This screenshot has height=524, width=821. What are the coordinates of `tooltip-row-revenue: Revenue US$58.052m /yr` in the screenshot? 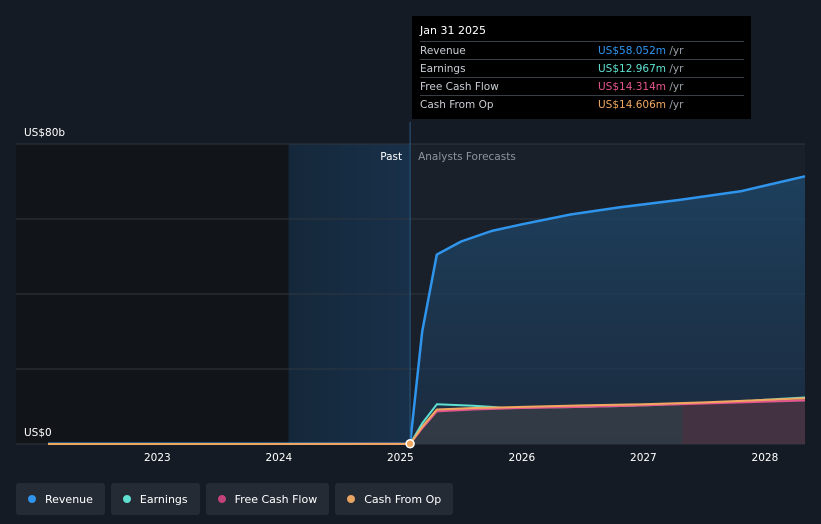 It's located at (582, 50).